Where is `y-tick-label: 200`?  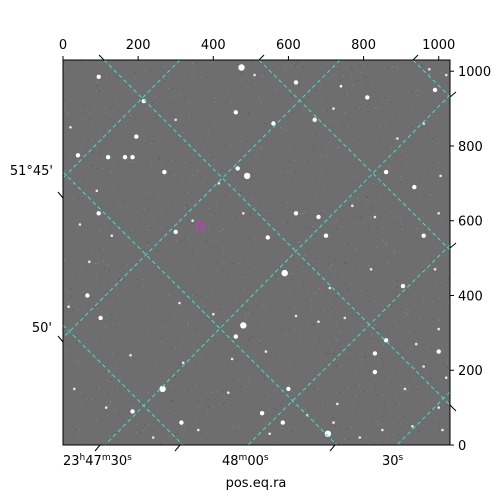
y-tick-label: 200 is located at coordinates (470, 371).